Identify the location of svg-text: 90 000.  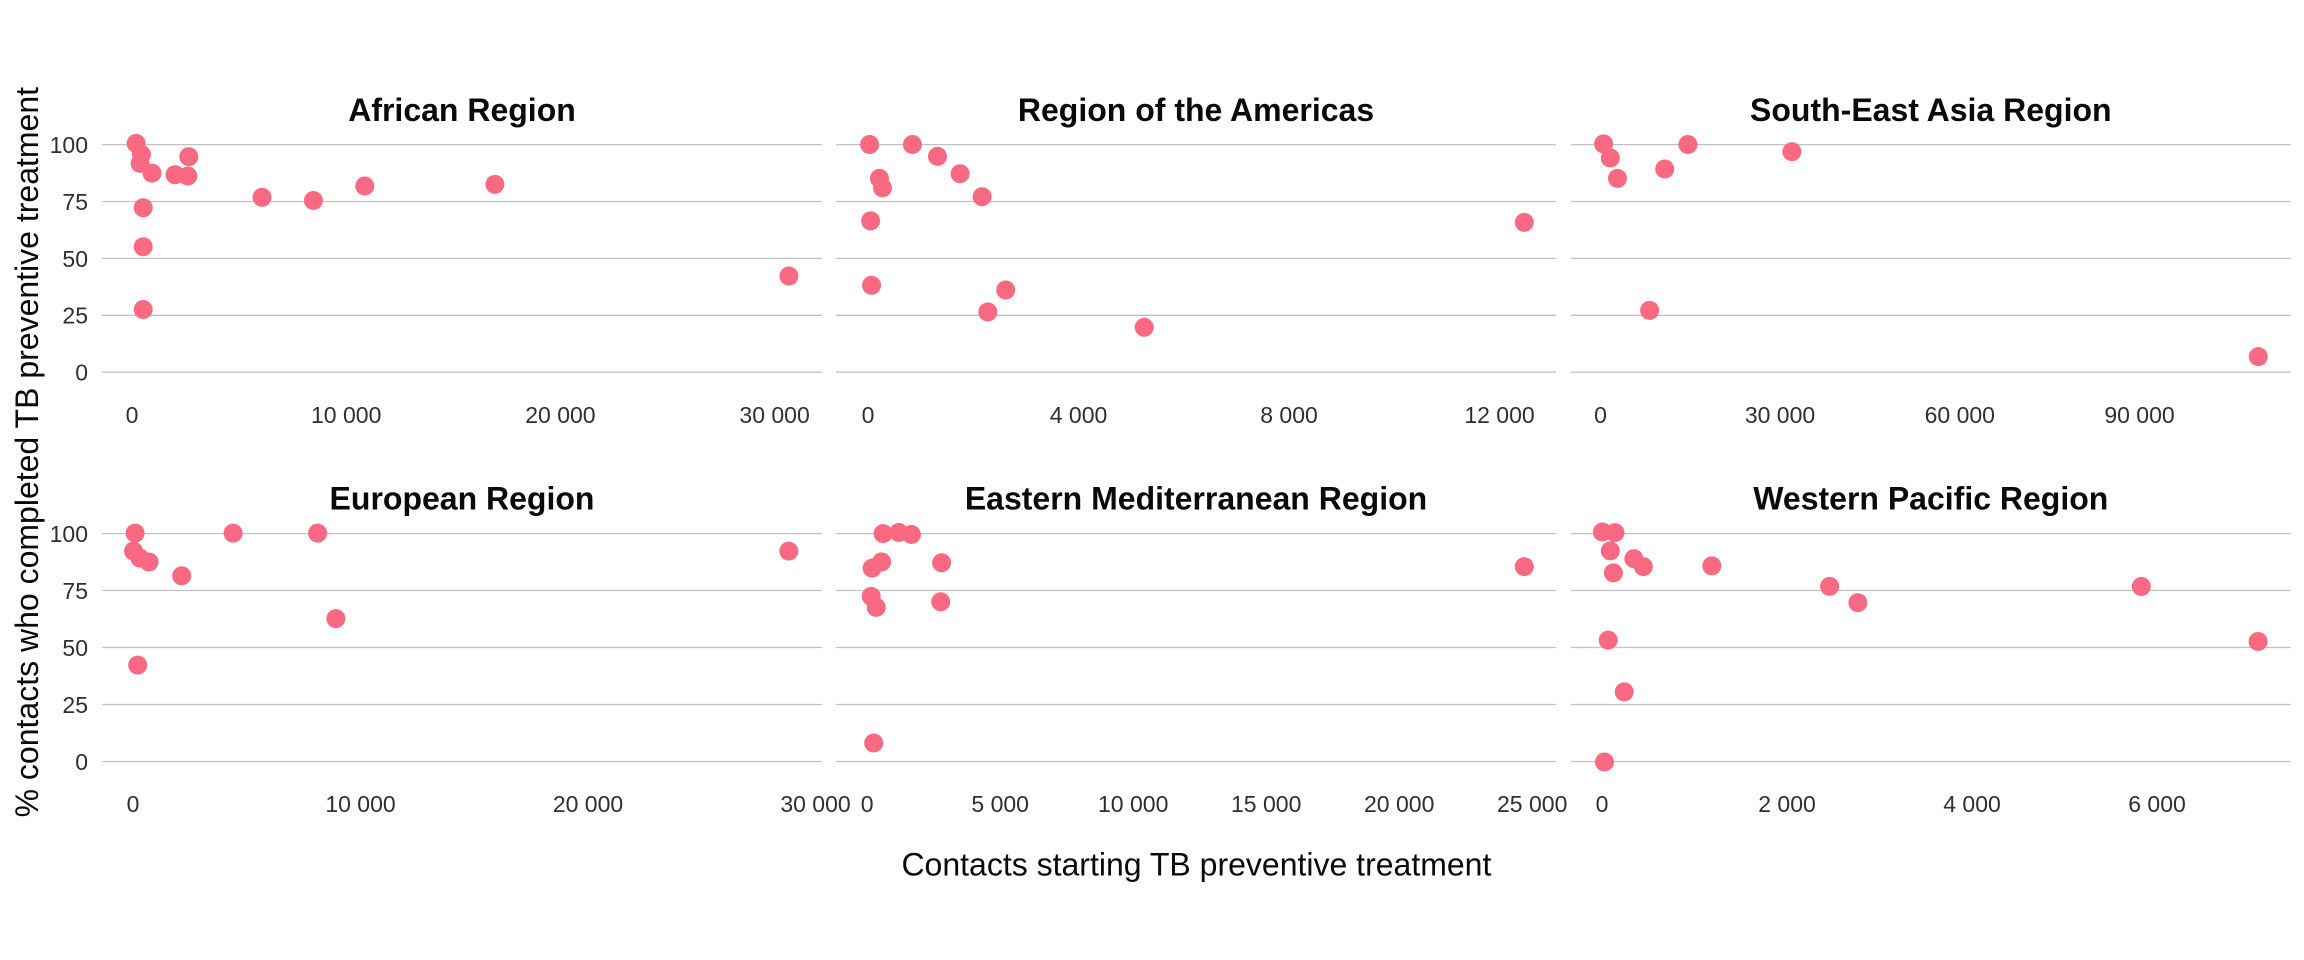
(2139, 415).